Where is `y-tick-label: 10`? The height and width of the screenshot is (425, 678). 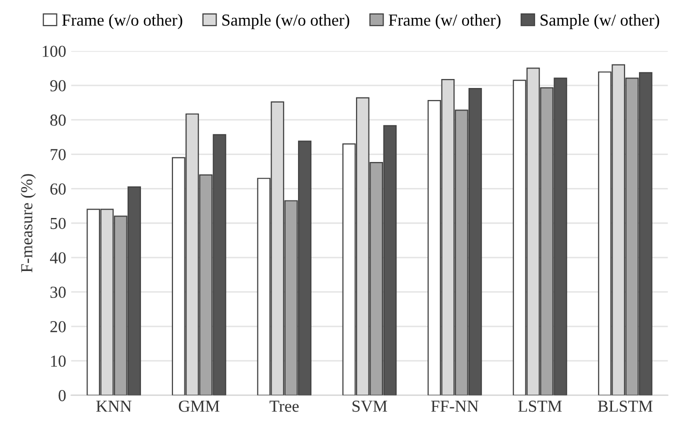
y-tick-label: 10 is located at coordinates (58, 361).